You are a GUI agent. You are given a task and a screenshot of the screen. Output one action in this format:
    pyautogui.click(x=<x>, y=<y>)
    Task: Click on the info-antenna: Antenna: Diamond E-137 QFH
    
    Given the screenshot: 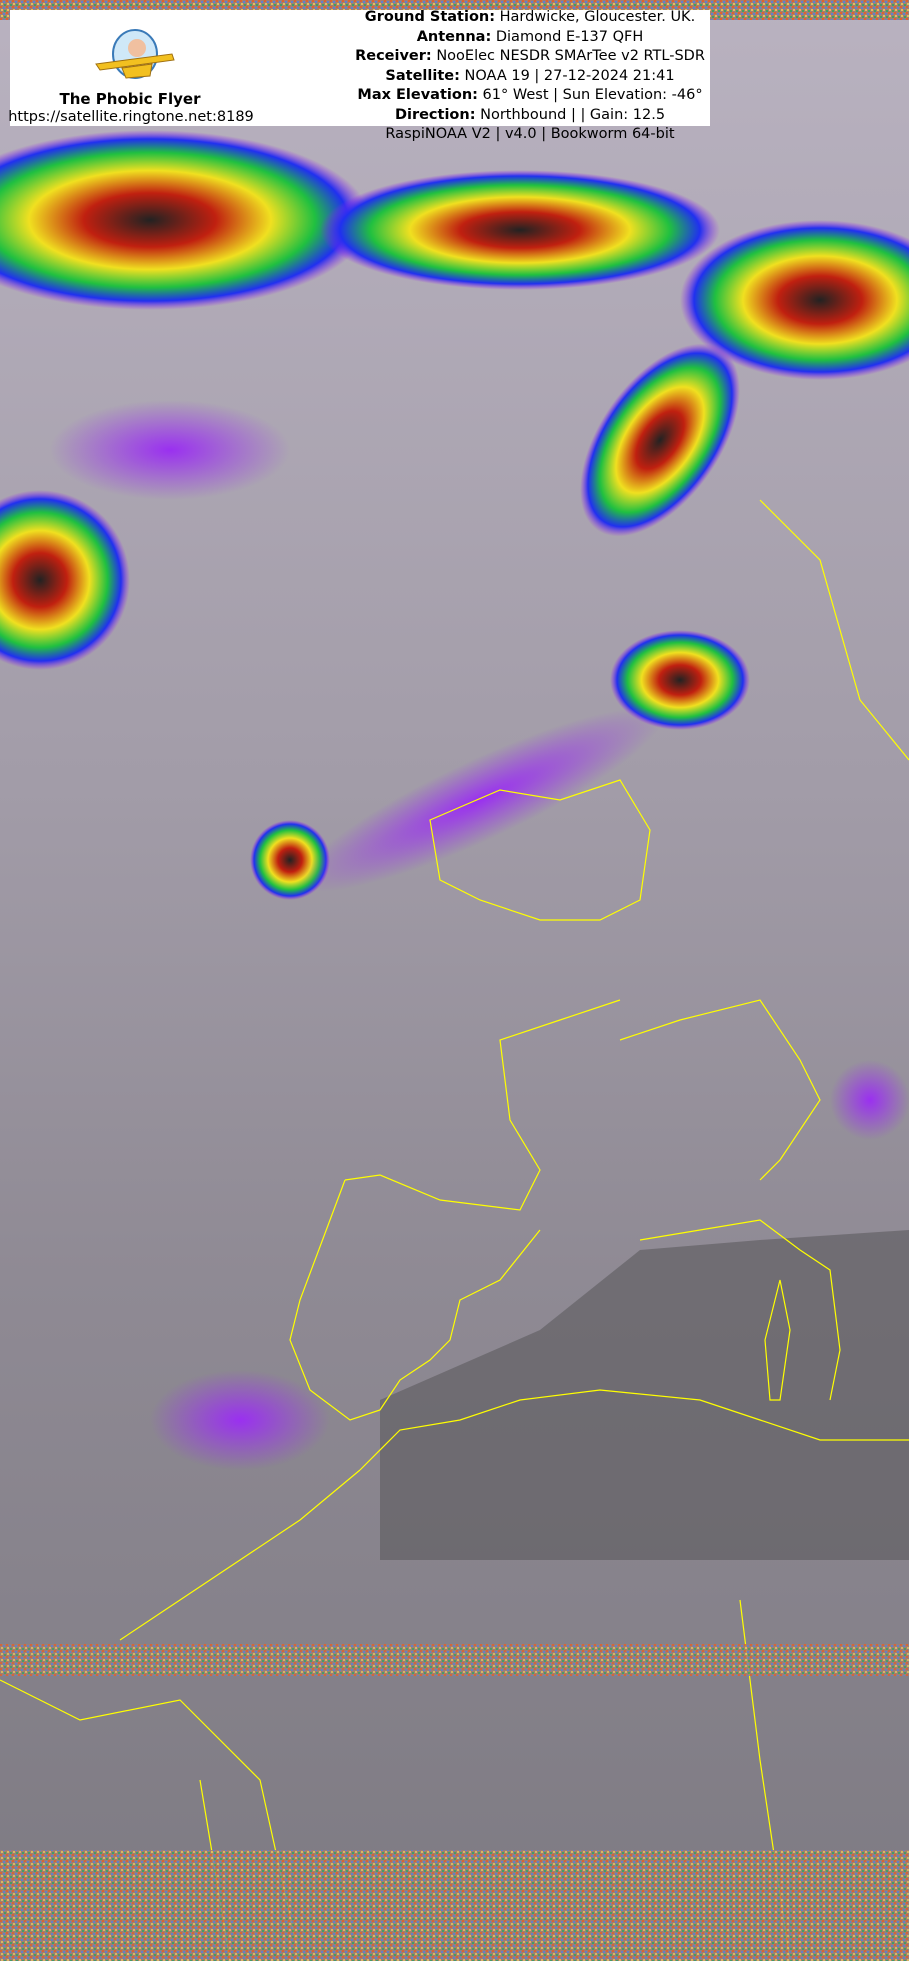 What is the action you would take?
    pyautogui.click(x=530, y=36)
    